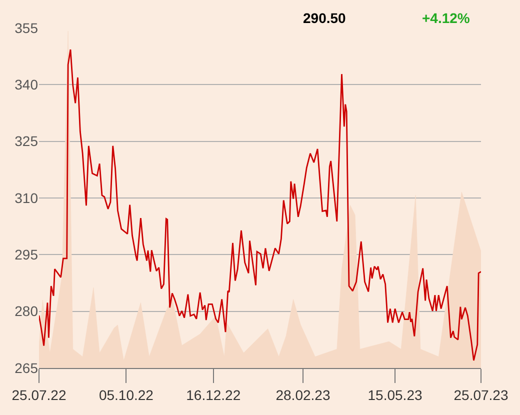 The height and width of the screenshot is (415, 520). What do you see at coordinates (26, 28) in the screenshot?
I see `y-tick-label: 355` at bounding box center [26, 28].